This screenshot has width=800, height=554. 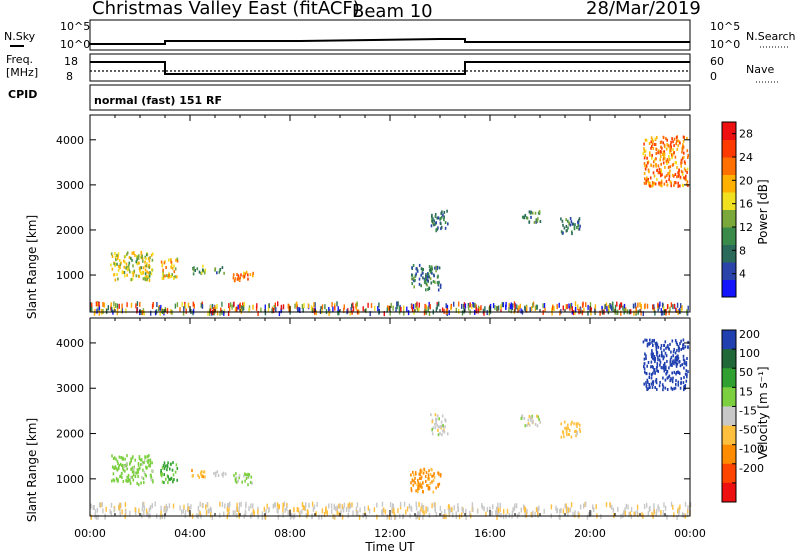 I want to click on nsky-label: N.Sky, so click(x=20, y=36).